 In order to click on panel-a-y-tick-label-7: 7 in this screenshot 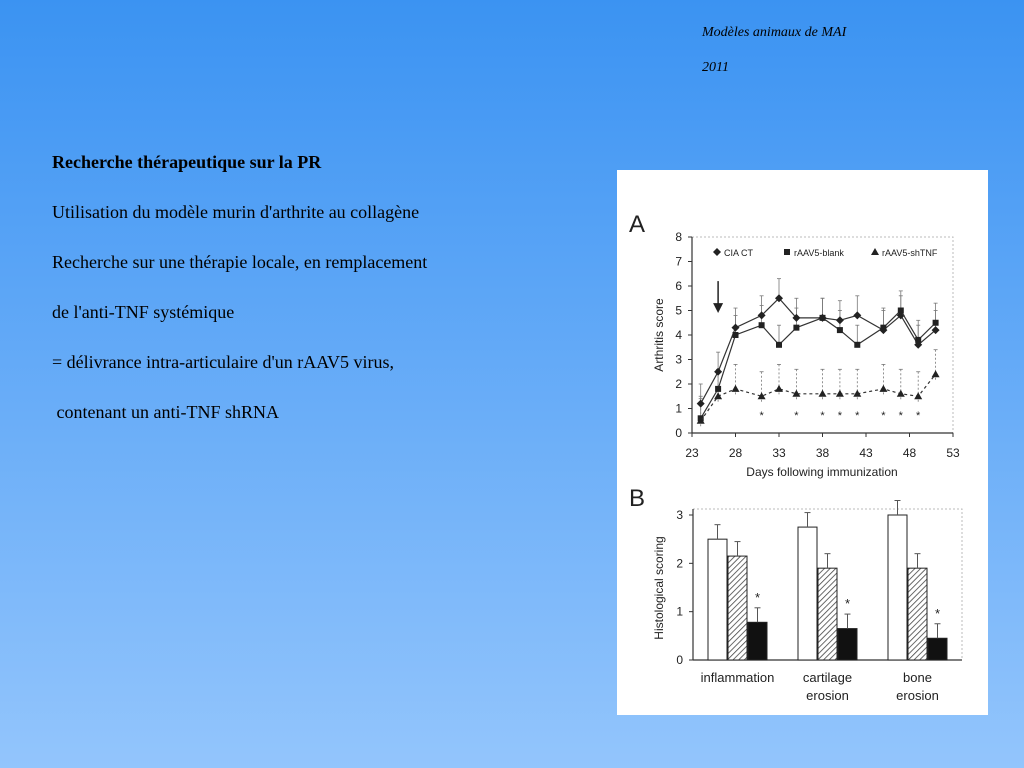, I will do `click(678, 262)`.